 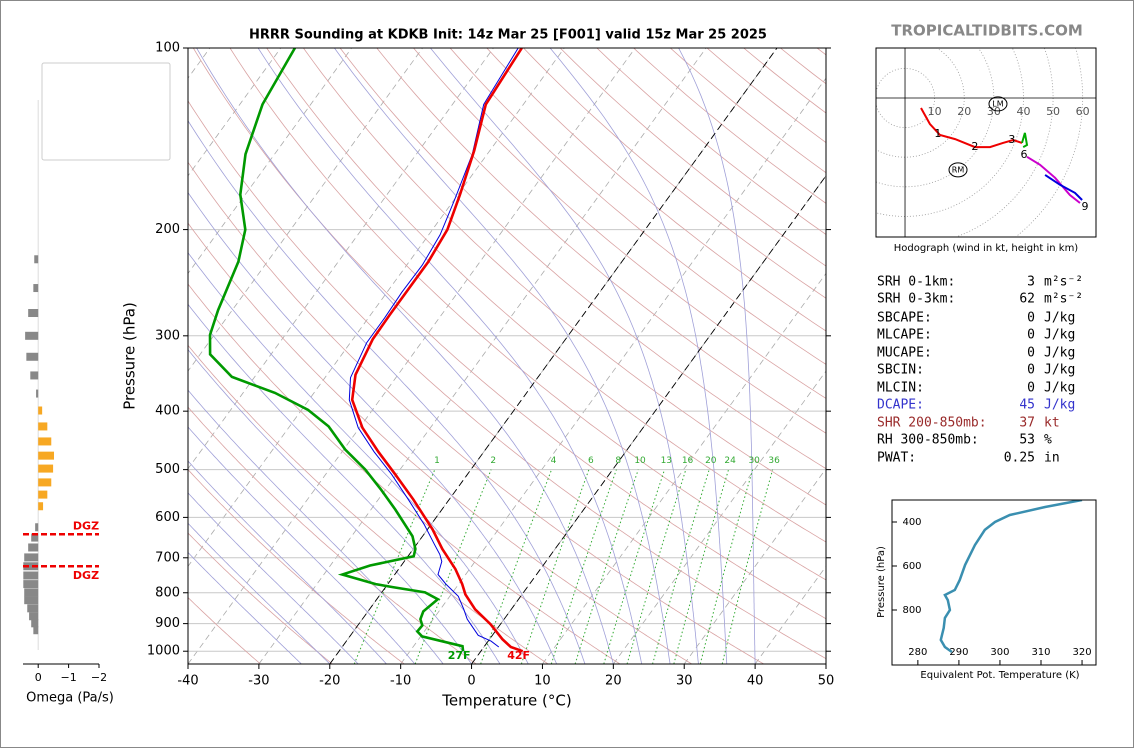 What do you see at coordinates (917, 652) in the screenshot?
I see `theta-e-x-tick-label: 280` at bounding box center [917, 652].